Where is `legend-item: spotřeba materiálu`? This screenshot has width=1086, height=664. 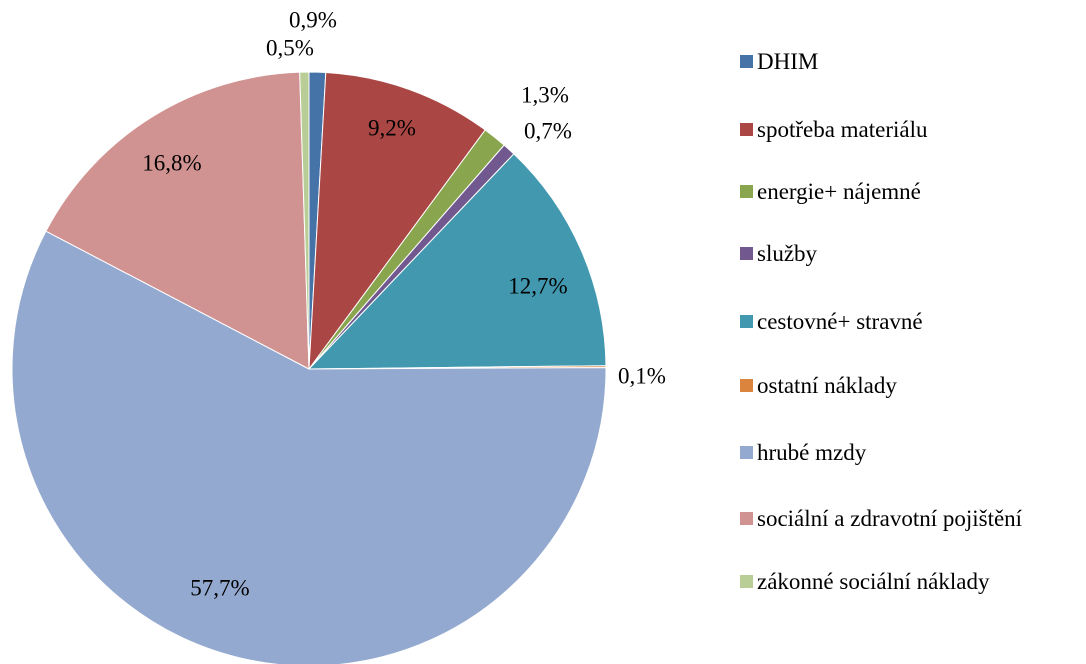 legend-item: spotřeba materiálu is located at coordinates (913, 129).